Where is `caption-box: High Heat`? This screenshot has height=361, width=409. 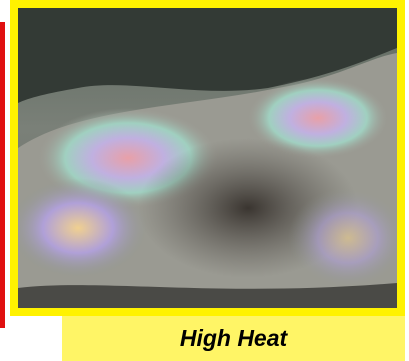 caption-box: High Heat is located at coordinates (233, 338).